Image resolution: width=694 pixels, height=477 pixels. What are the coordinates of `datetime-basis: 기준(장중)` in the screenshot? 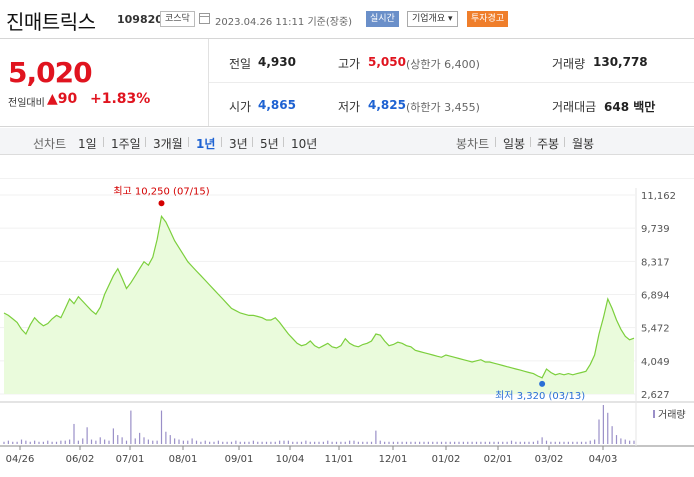 It's located at (330, 22).